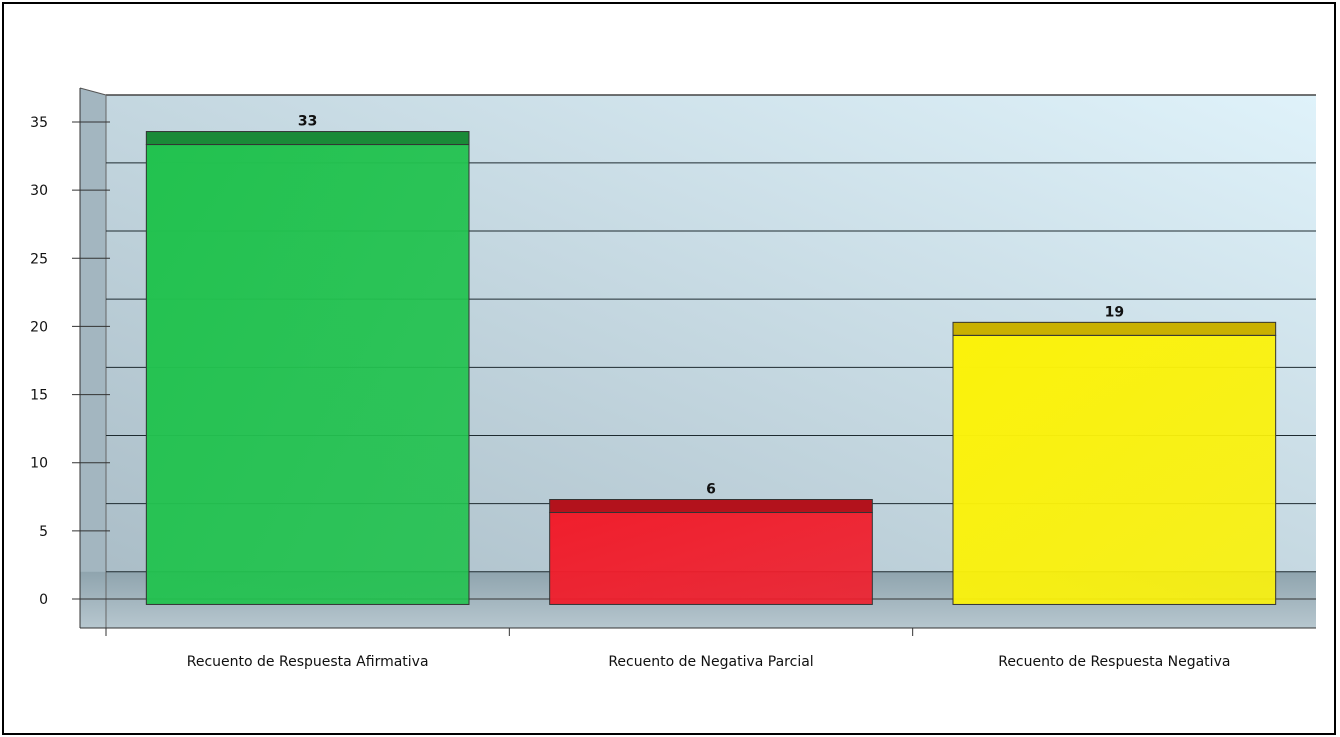 The height and width of the screenshot is (737, 1340). What do you see at coordinates (39, 191) in the screenshot?
I see `y-tick-label: 30` at bounding box center [39, 191].